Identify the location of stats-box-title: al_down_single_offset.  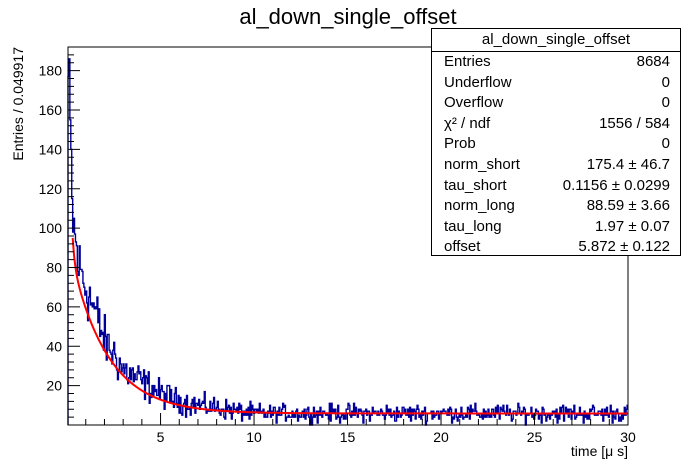
(556, 40).